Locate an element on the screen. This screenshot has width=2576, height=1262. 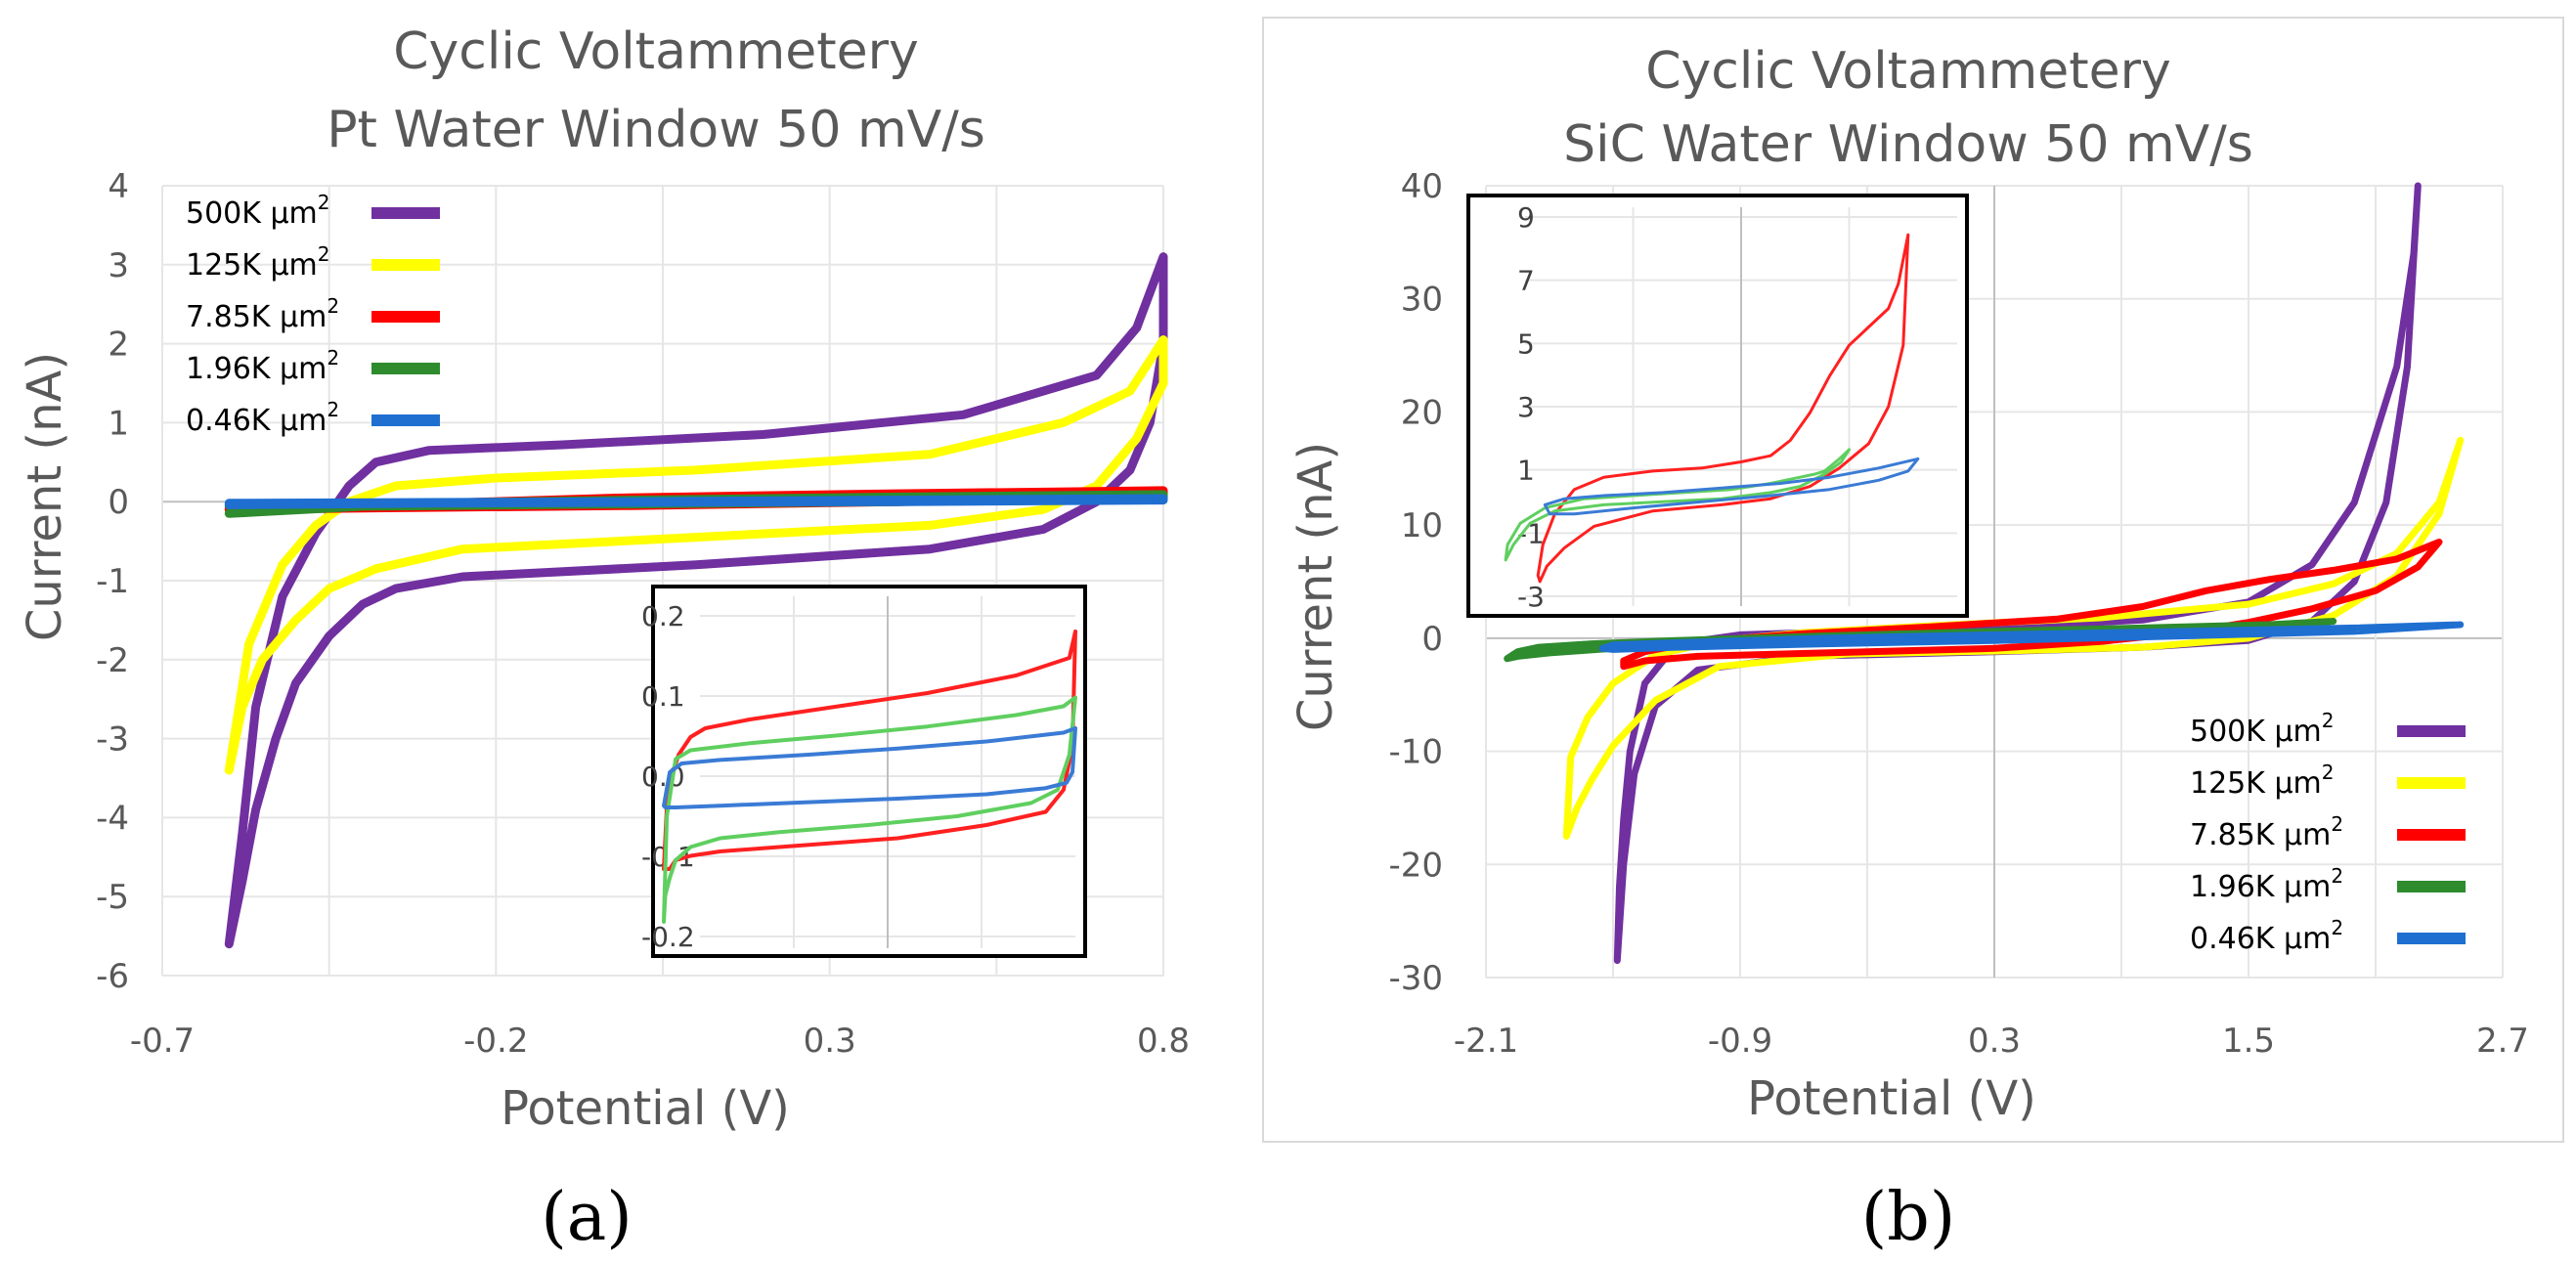
chart-a-inset-series is located at coordinates (869, 777).